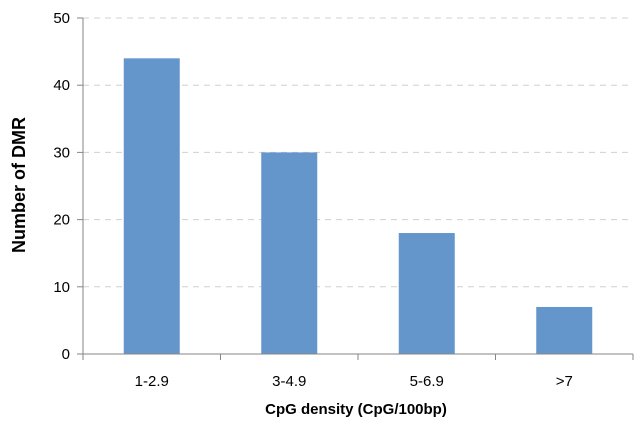 The image size is (634, 427). I want to click on y-tick-label-30: 30, so click(61, 152).